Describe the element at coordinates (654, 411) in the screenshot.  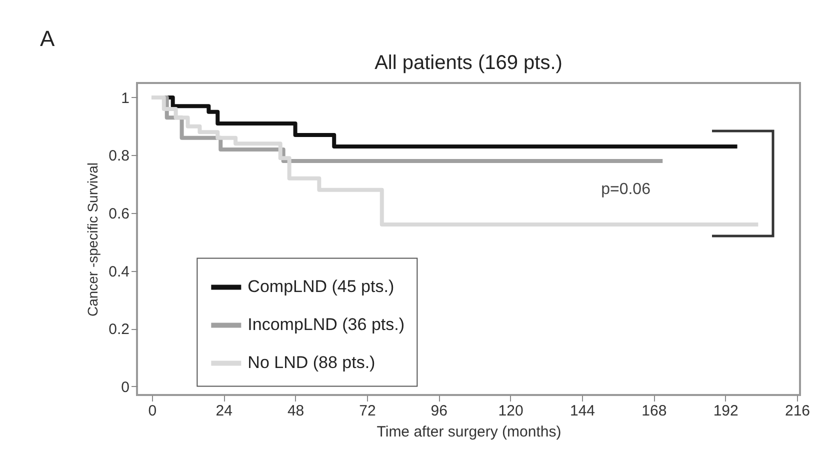
I see `x-tick-label: 168` at that location.